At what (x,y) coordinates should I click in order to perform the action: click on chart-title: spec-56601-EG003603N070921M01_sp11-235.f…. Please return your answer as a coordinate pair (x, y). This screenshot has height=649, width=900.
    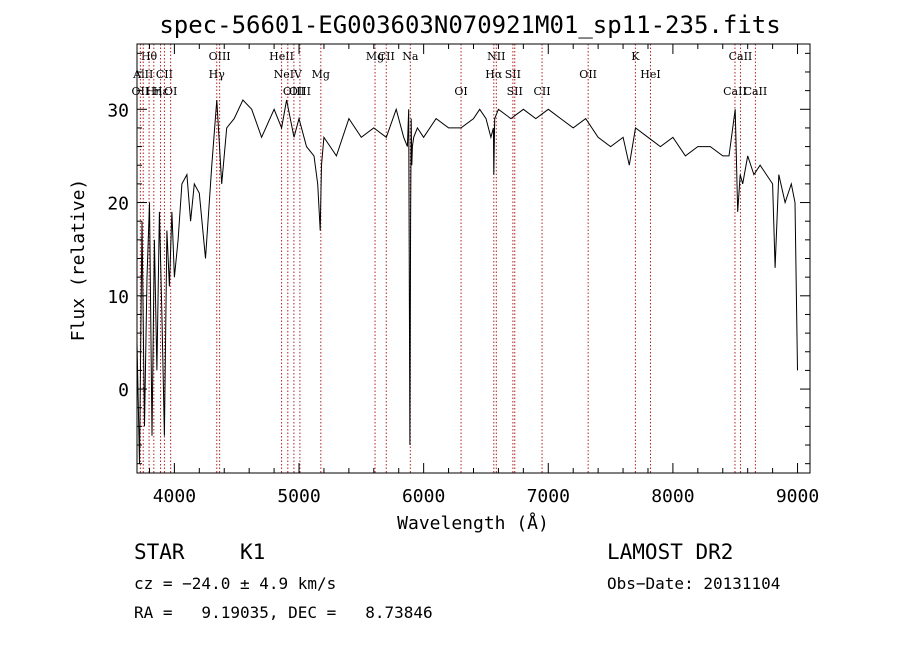
    Looking at the image, I should click on (469, 25).